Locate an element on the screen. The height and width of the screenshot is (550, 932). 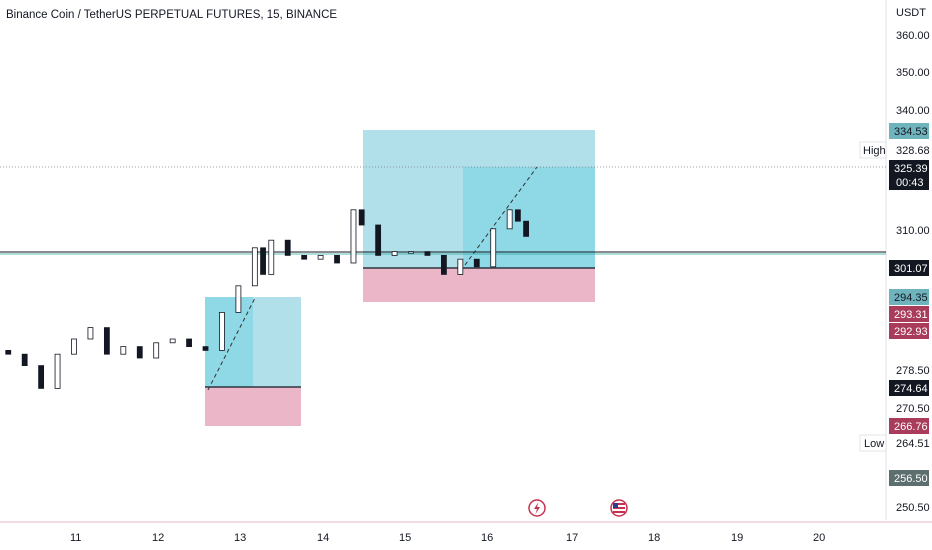
tag-horizontal-level-value: 301.07 is located at coordinates (911, 269).